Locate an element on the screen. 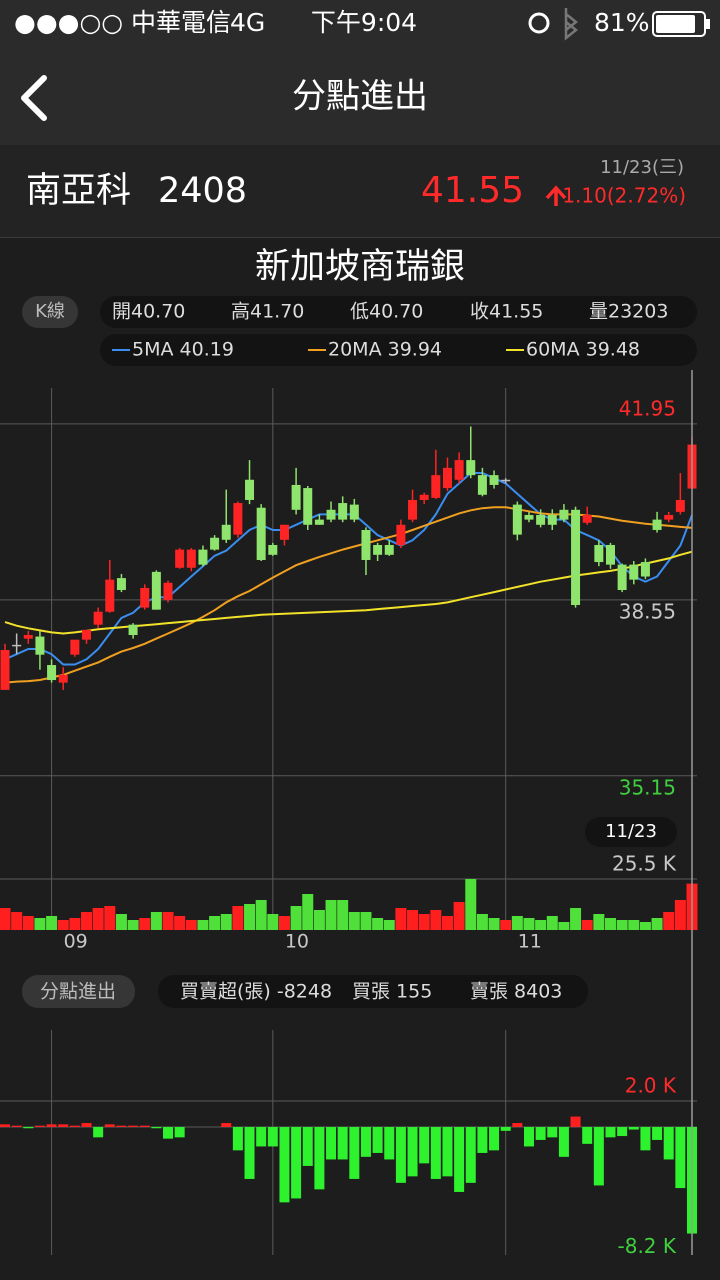 The height and width of the screenshot is (1280, 720). legend-label: 20MA 39.94 is located at coordinates (385, 350).